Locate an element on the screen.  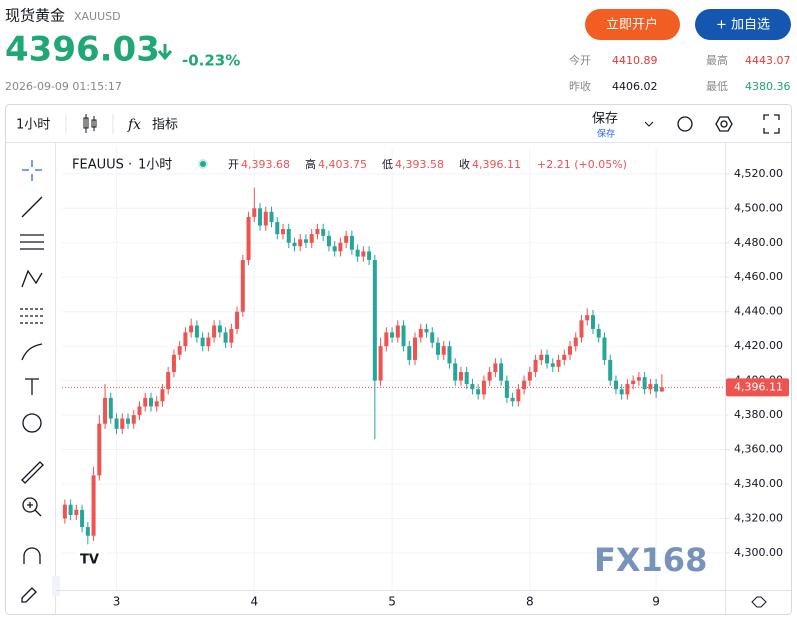
settings-icon is located at coordinates (724, 124).